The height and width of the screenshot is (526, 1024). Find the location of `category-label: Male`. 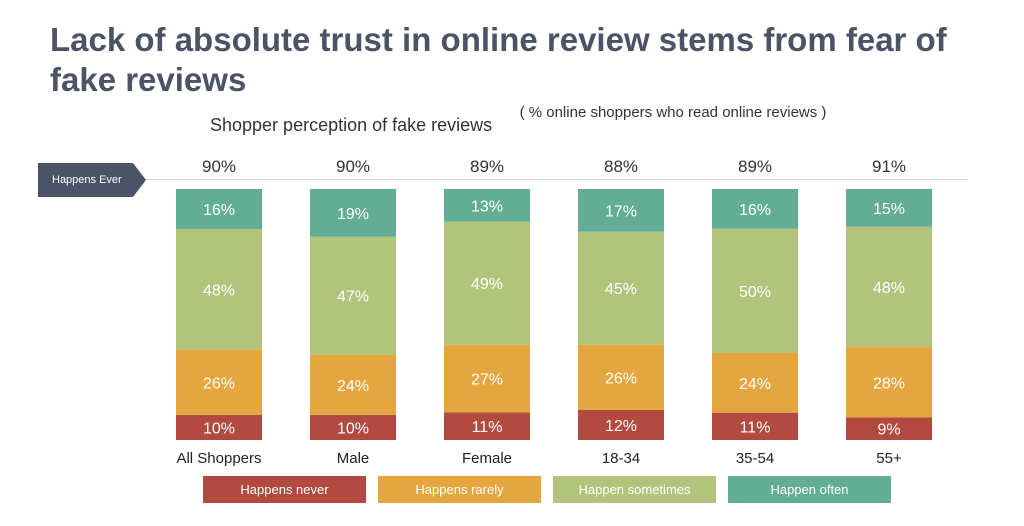

category-label: Male is located at coordinates (353, 458).